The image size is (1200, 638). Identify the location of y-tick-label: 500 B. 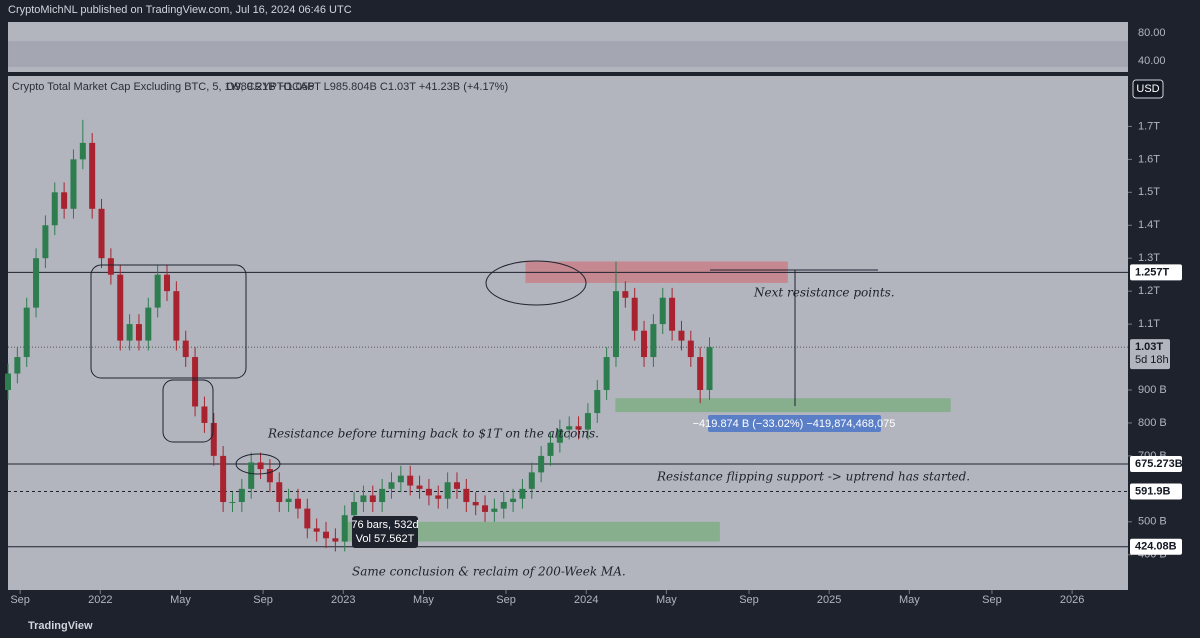
(1152, 522).